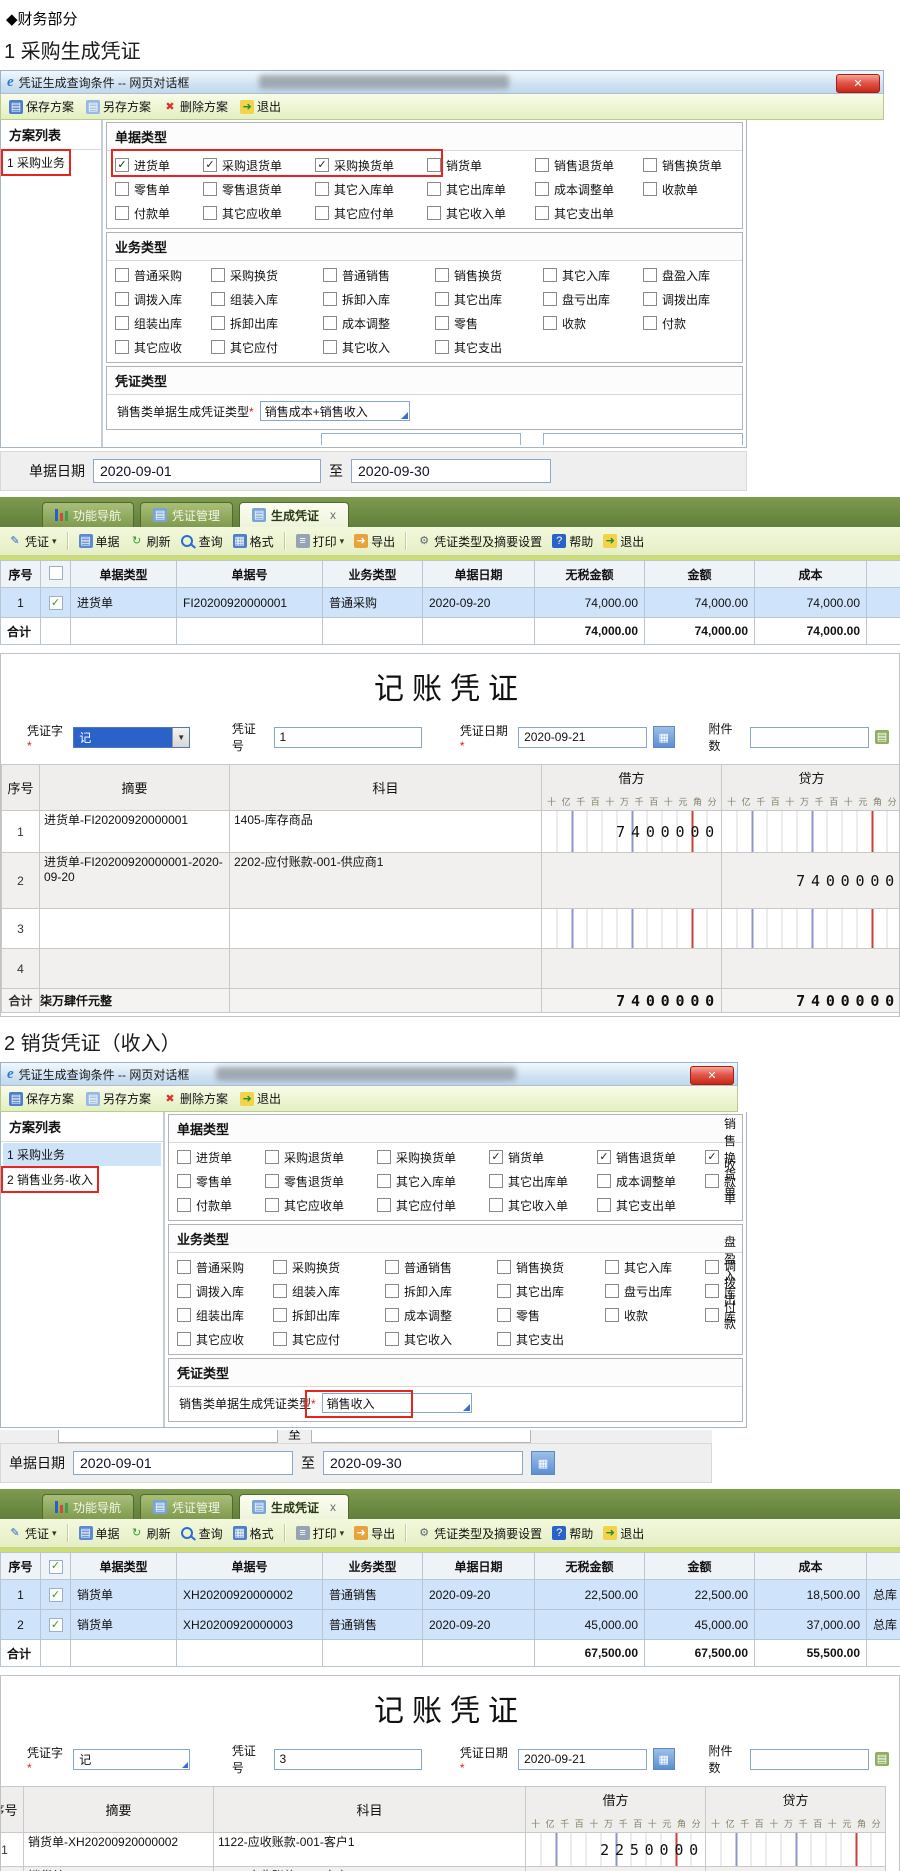  Describe the element at coordinates (99, 1533) in the screenshot. I see `document-button: ▤ 单据` at that location.